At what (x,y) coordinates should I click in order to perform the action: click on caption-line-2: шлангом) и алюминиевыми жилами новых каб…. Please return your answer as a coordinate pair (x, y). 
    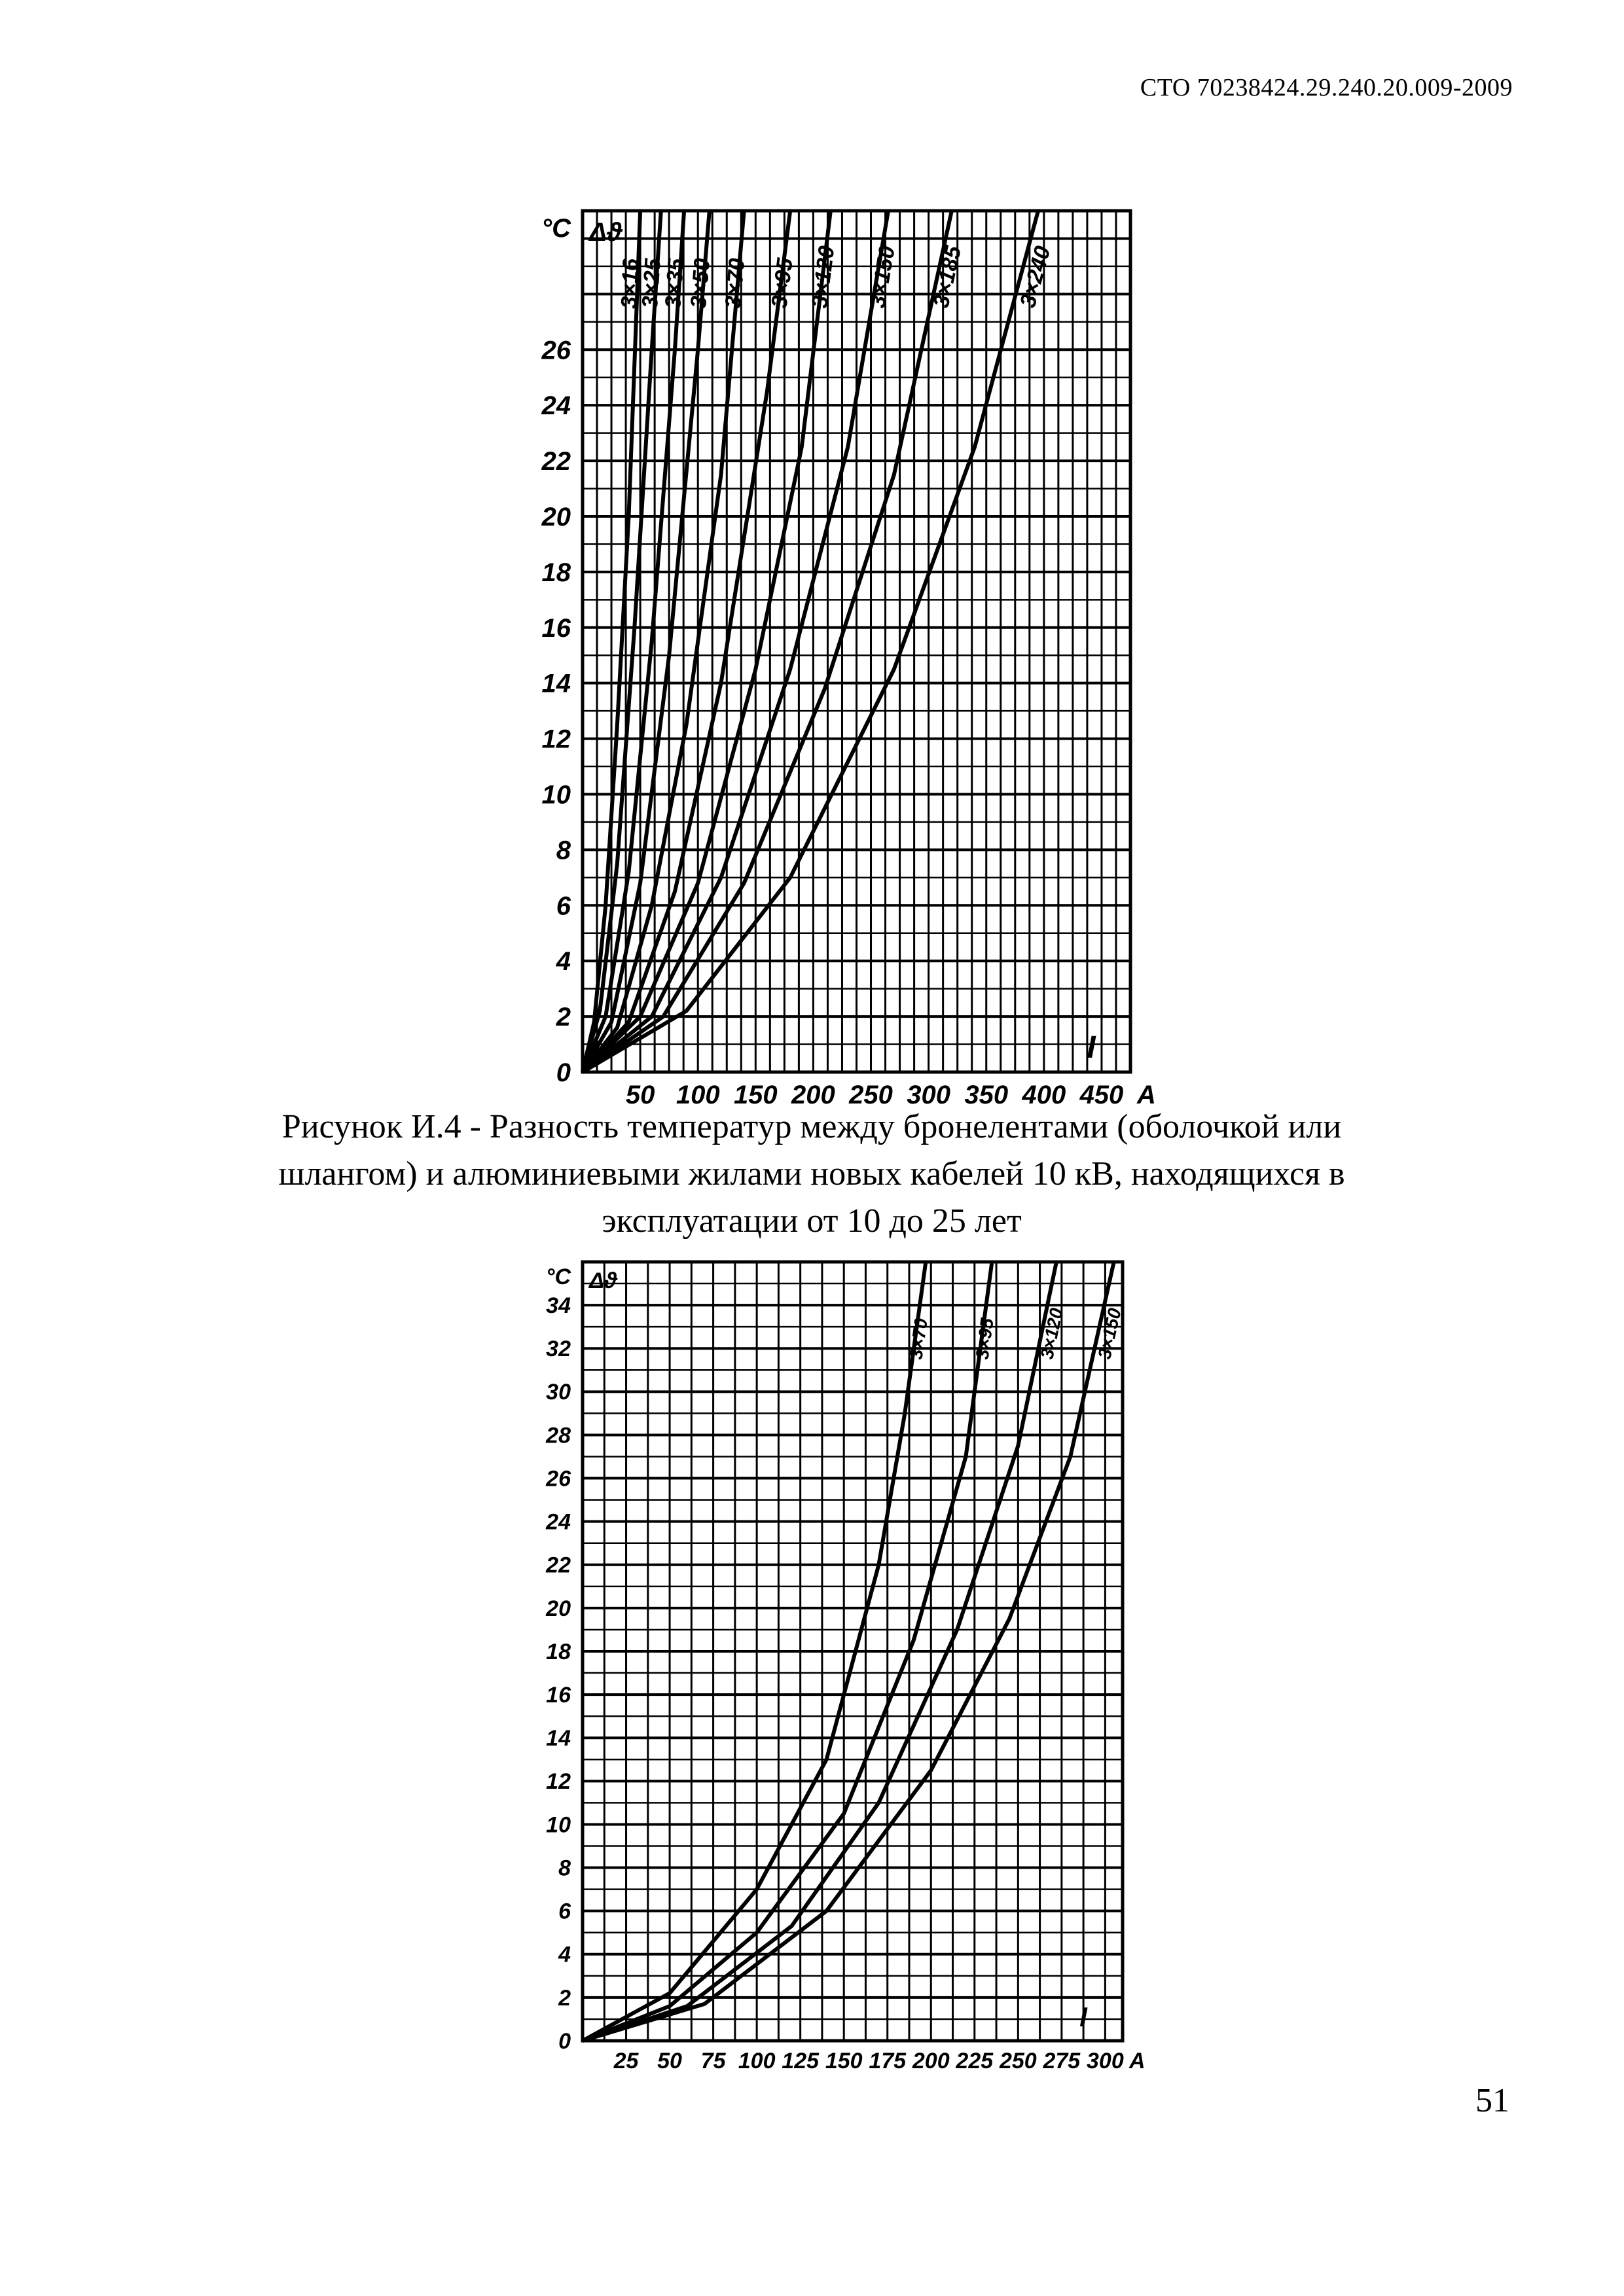
    Looking at the image, I should click on (811, 1174).